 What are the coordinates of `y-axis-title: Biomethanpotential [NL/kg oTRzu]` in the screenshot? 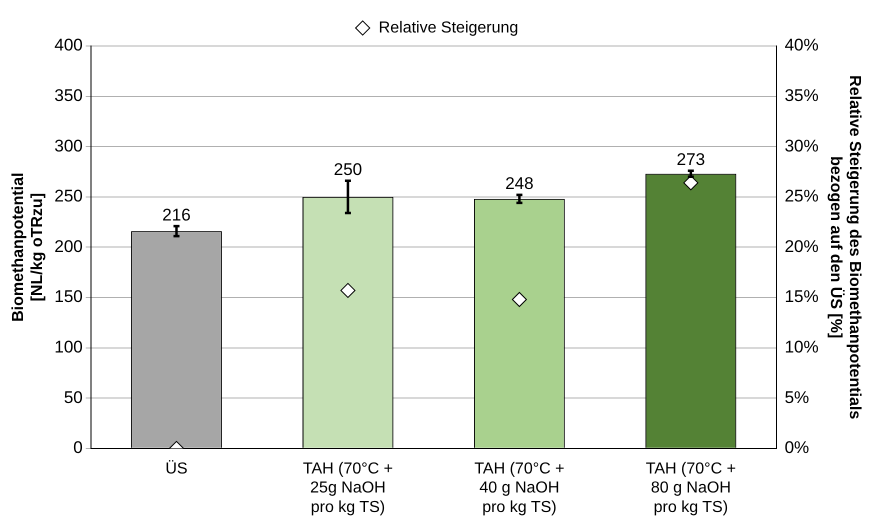 It's located at (28, 247).